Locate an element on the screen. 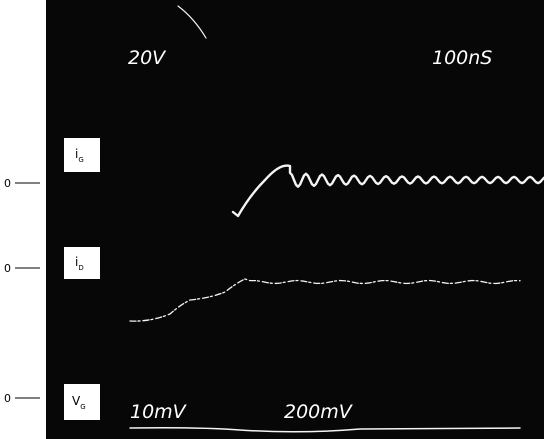 This screenshot has width=544, height=439. voltage-scale: 20V is located at coordinates (147, 58).